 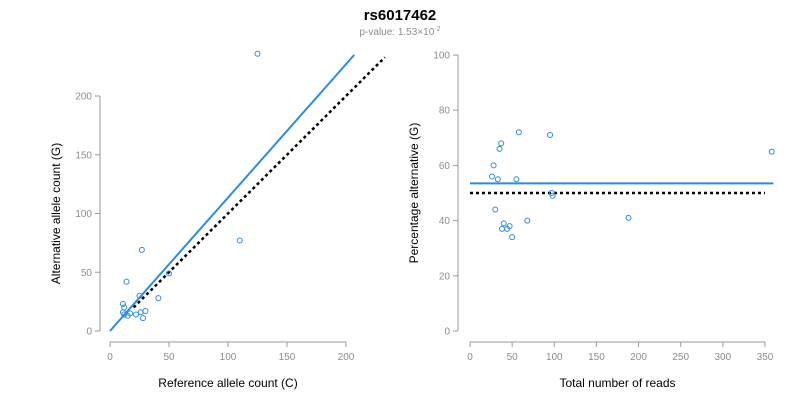 I want to click on y-tick-label: 80, so click(x=445, y=111).